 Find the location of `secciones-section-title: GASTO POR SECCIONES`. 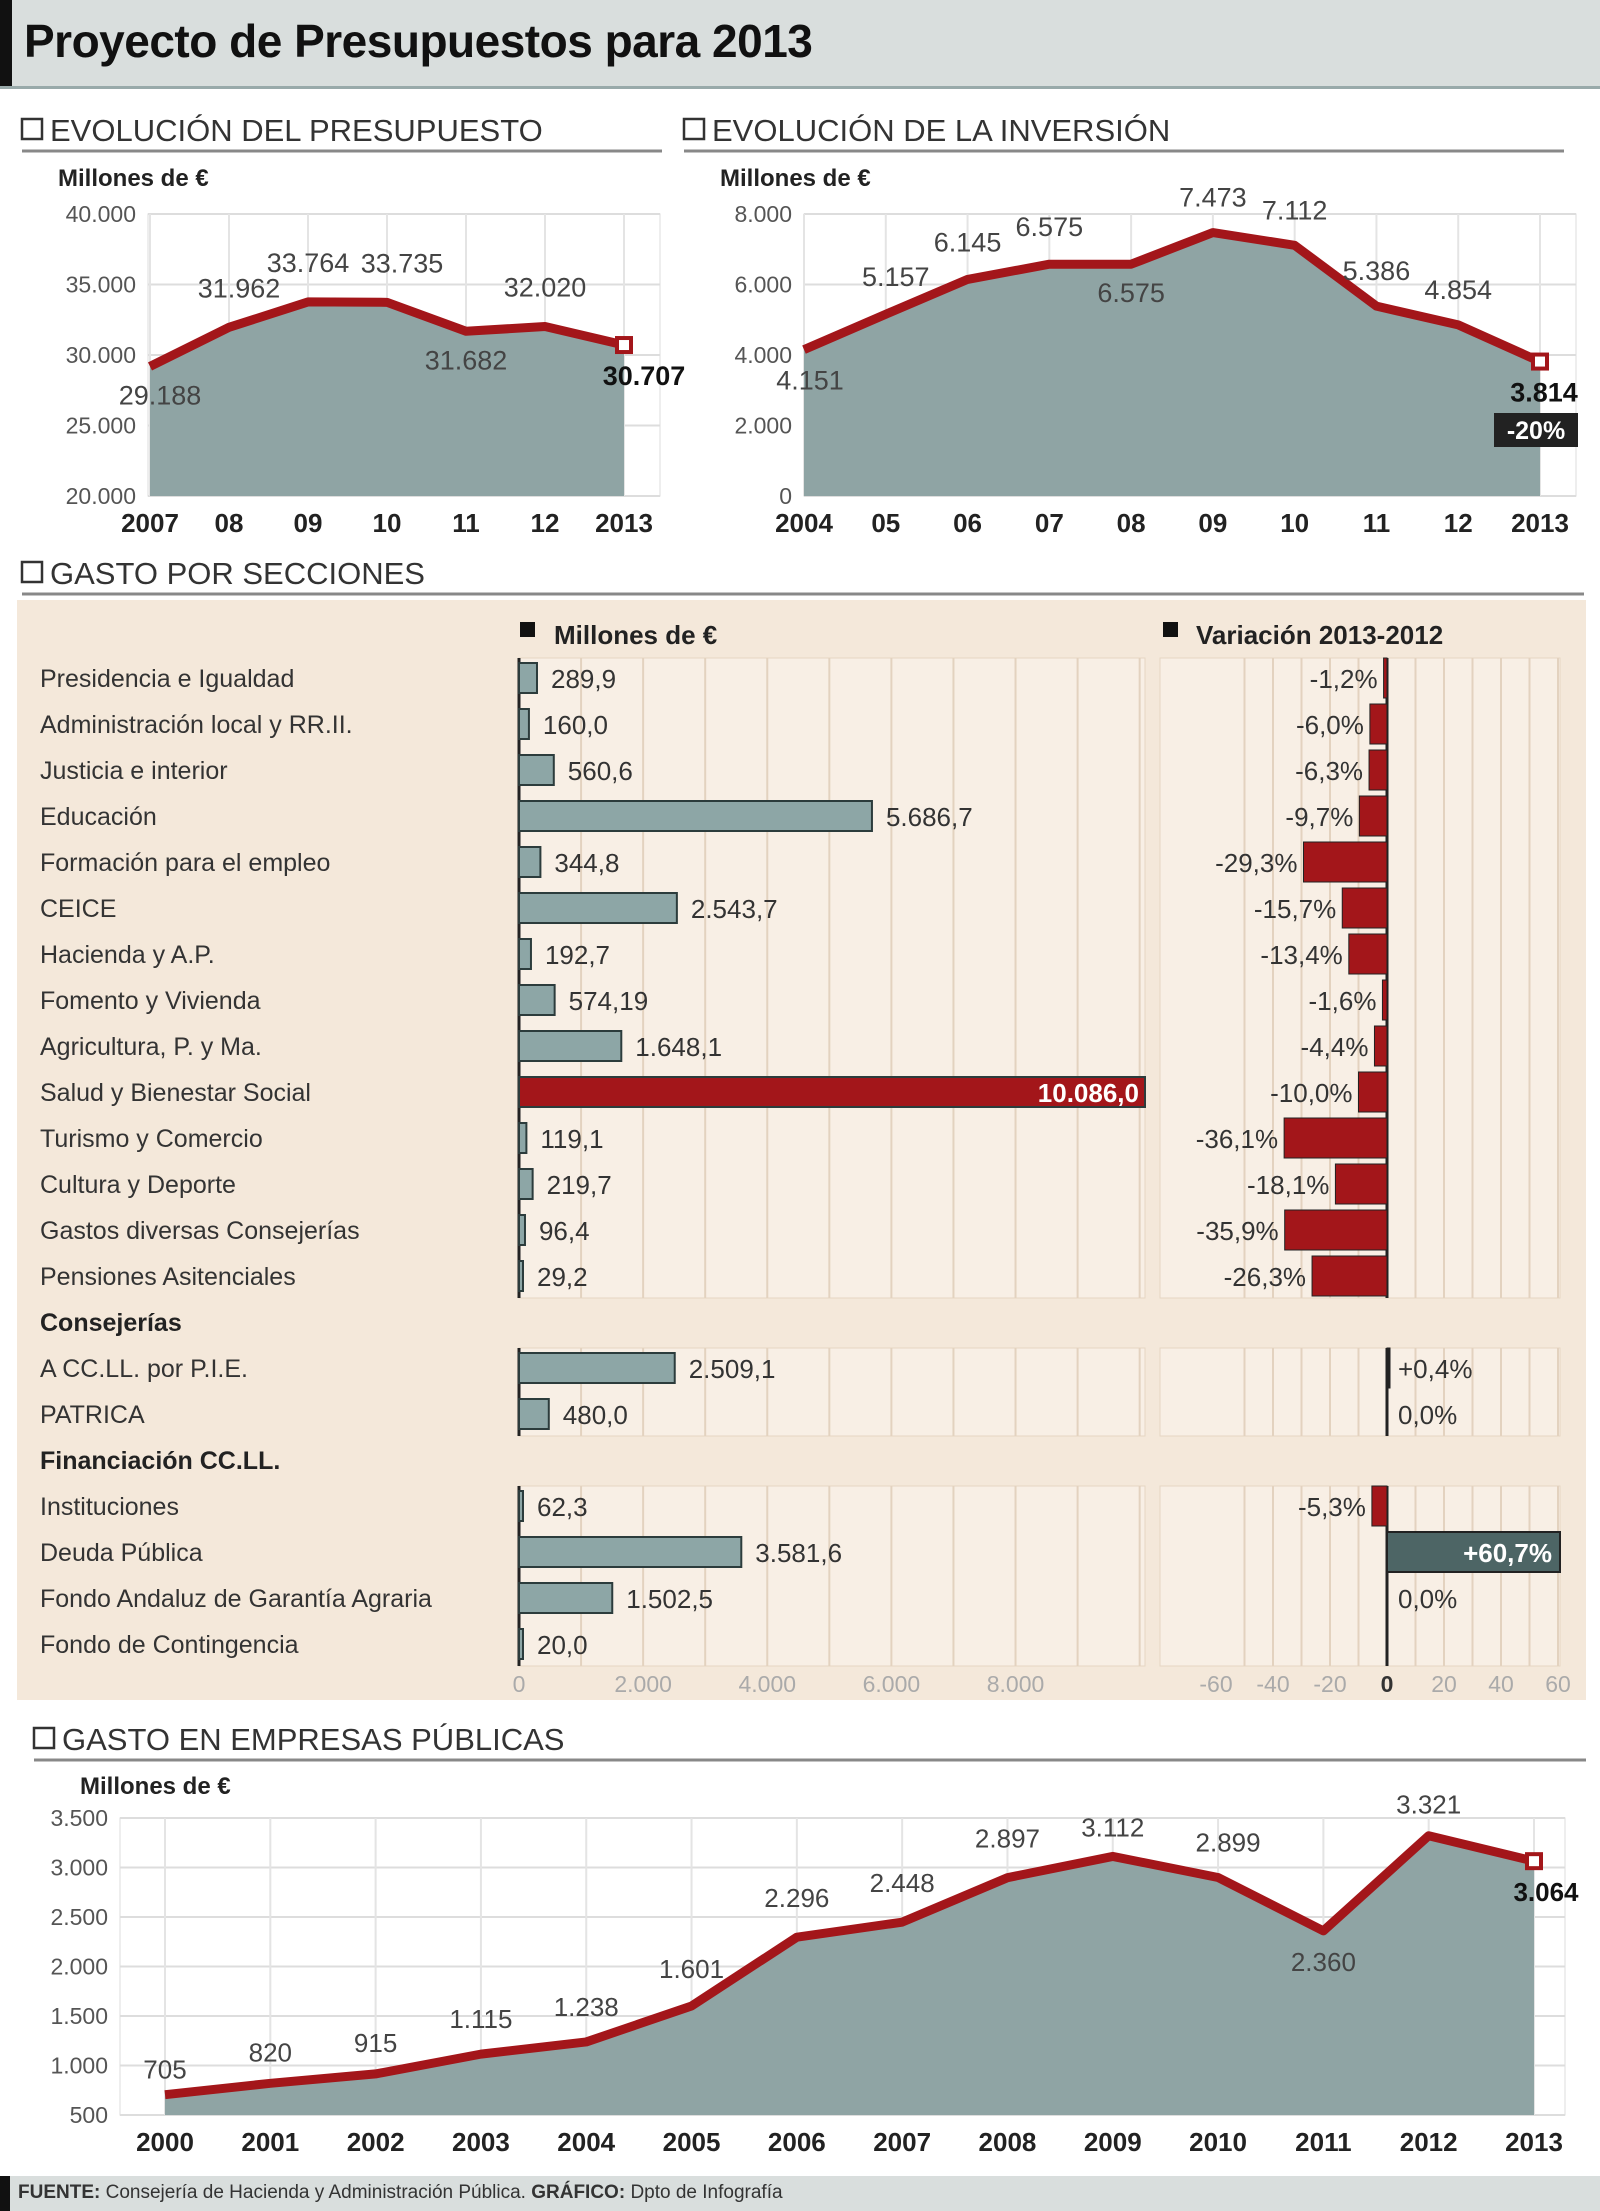

secciones-section-title: GASTO POR SECCIONES is located at coordinates (237, 573).